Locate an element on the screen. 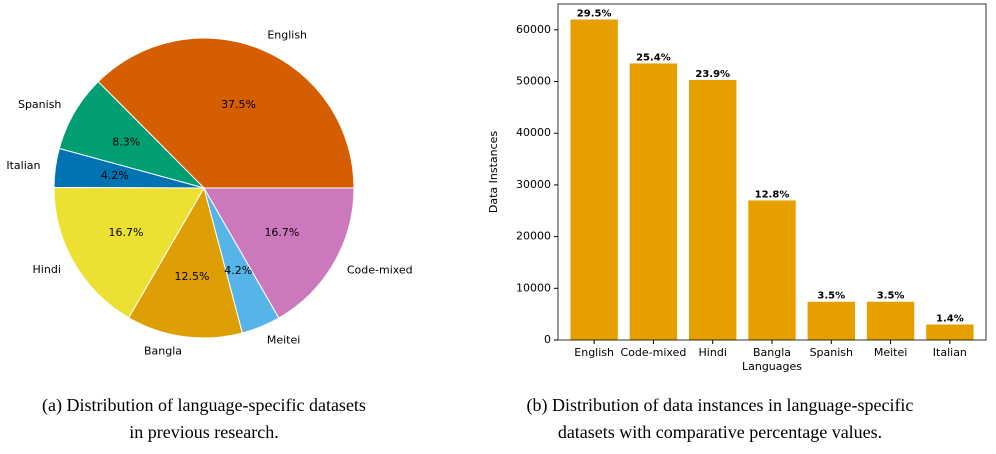  pie-category-label: Meitei is located at coordinates (283, 340).